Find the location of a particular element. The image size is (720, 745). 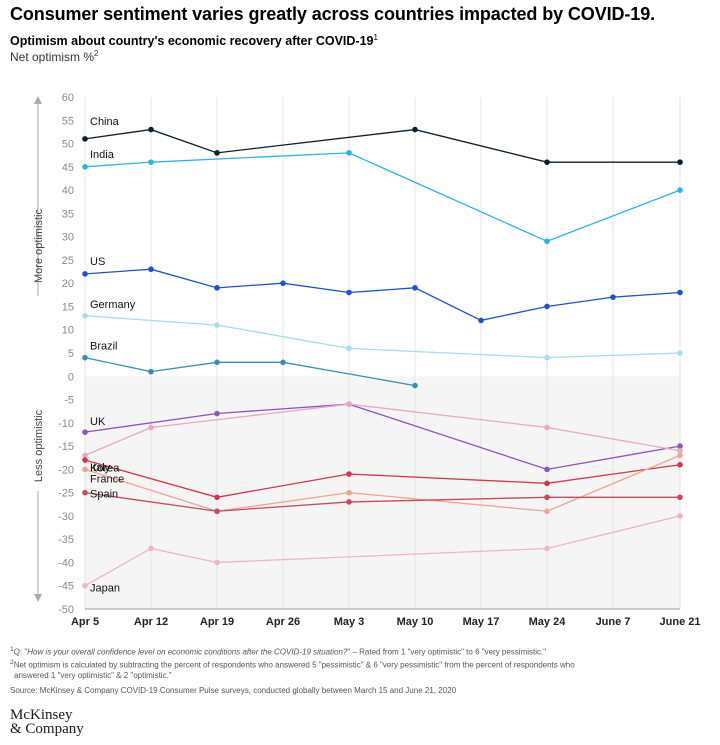

less-optimistic-label: Less optimistic is located at coordinates (39, 445).